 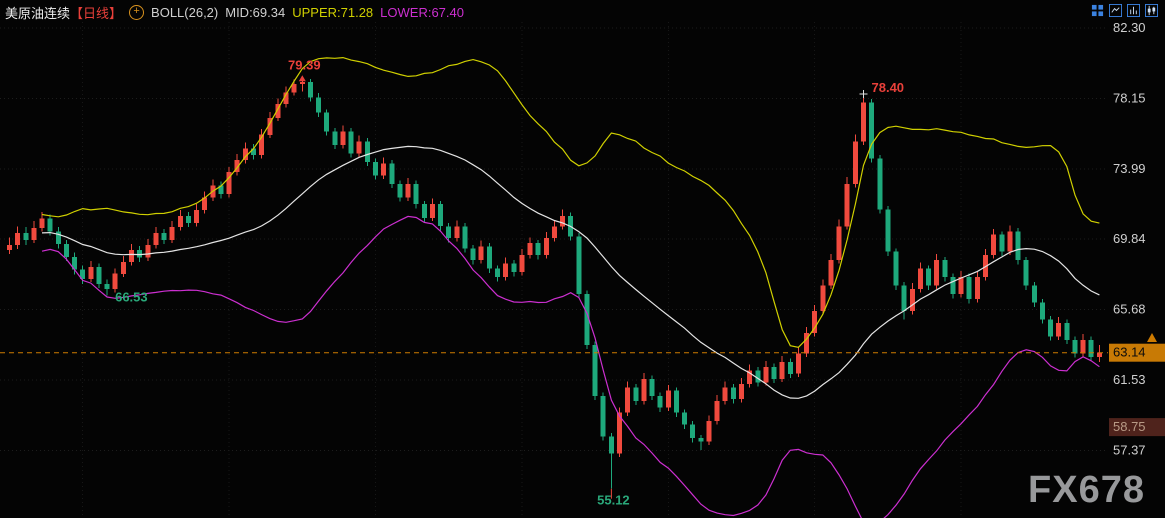 What do you see at coordinates (1129, 379) in the screenshot?
I see `y-axis-label: 61.53` at bounding box center [1129, 379].